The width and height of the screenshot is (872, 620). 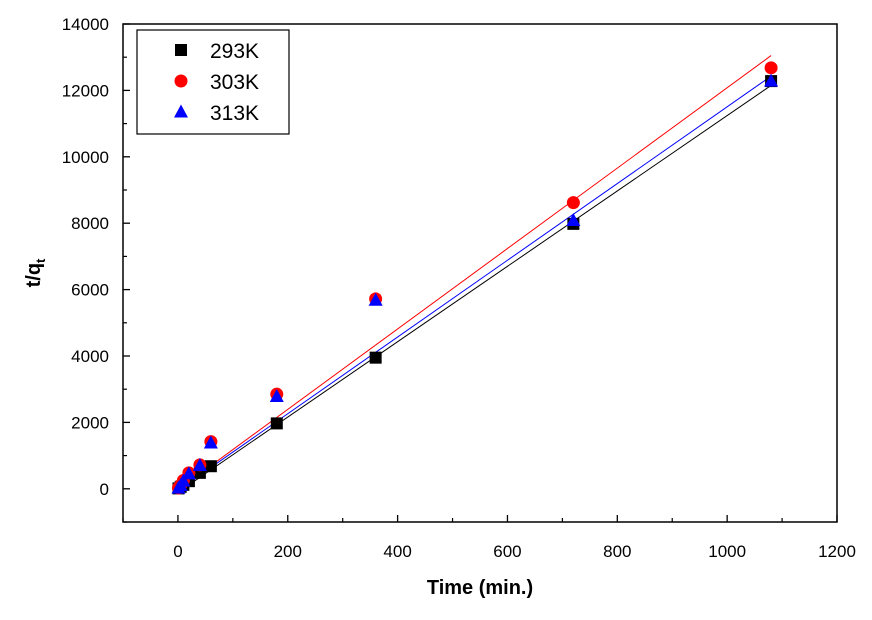 I want to click on y-tick-label: 4000, so click(x=90, y=356).